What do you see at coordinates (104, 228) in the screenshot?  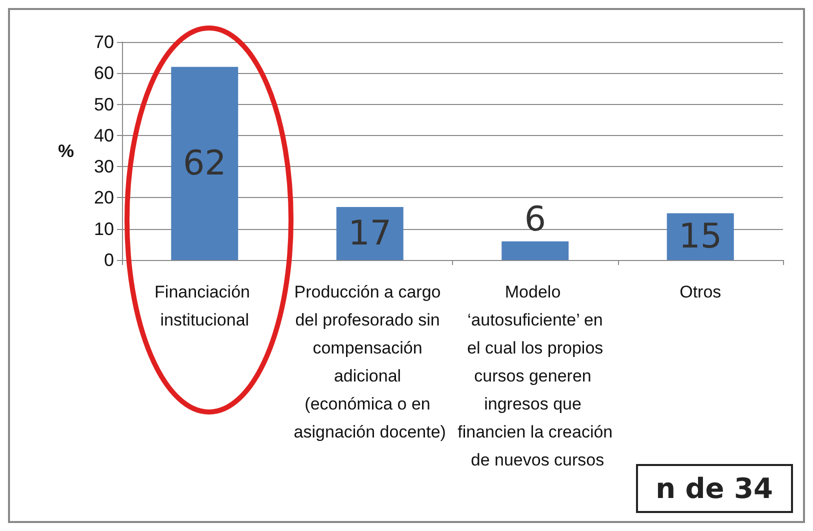 I see `y-tick-label: 10` at bounding box center [104, 228].